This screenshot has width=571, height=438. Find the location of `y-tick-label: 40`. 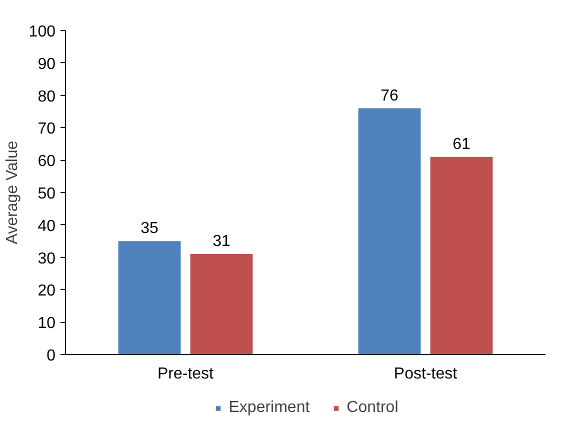

y-tick-label: 40 is located at coordinates (47, 226).